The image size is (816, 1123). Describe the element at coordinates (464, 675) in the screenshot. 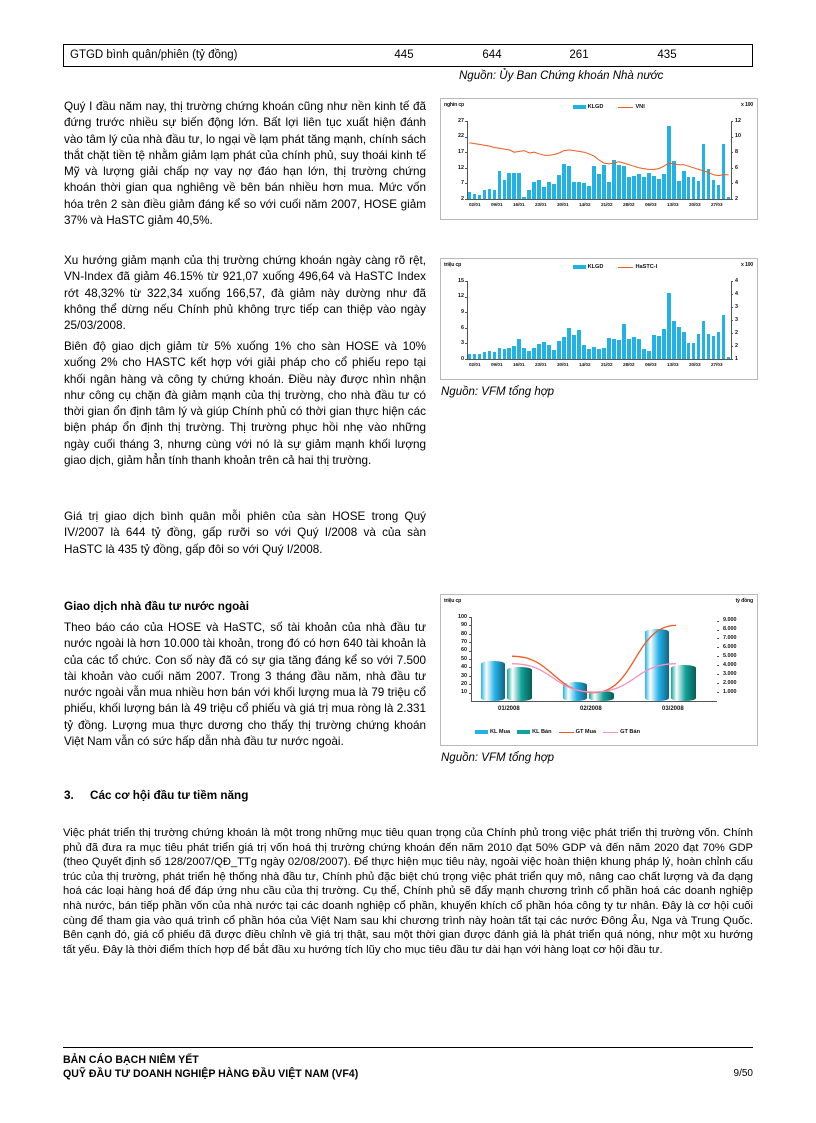

I see `y-tick-left: 30` at that location.